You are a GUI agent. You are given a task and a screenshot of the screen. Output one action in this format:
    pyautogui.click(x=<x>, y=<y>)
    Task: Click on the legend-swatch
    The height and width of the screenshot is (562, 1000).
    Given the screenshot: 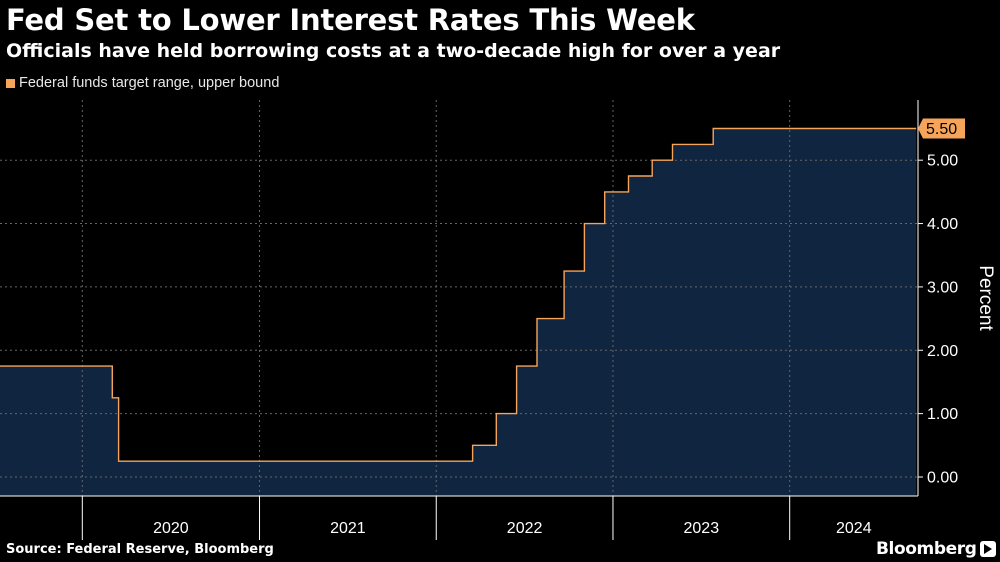 What is the action you would take?
    pyautogui.click(x=10, y=83)
    